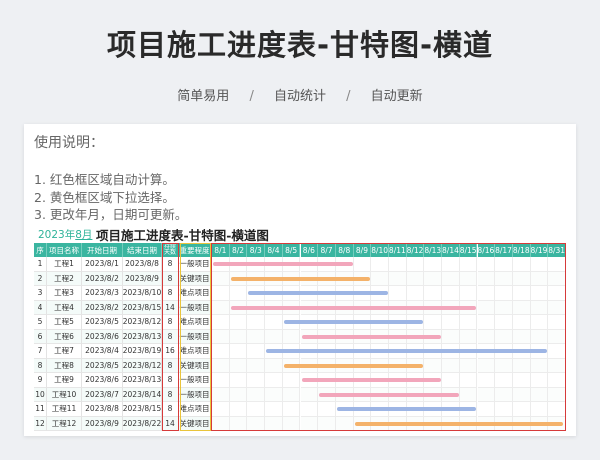 The image size is (600, 460). I want to click on project-name-cell: 工程4, so click(64, 307).